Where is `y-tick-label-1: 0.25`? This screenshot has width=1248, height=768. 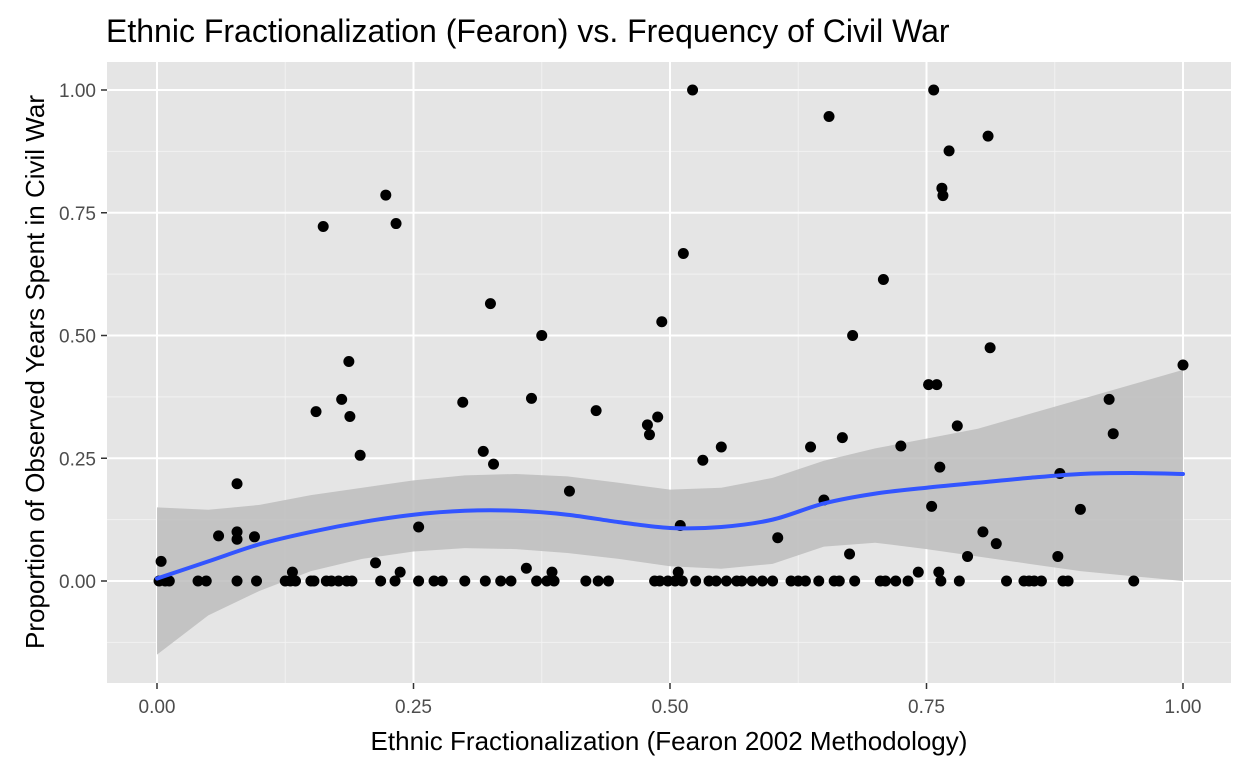
y-tick-label-1: 0.25 is located at coordinates (77, 459).